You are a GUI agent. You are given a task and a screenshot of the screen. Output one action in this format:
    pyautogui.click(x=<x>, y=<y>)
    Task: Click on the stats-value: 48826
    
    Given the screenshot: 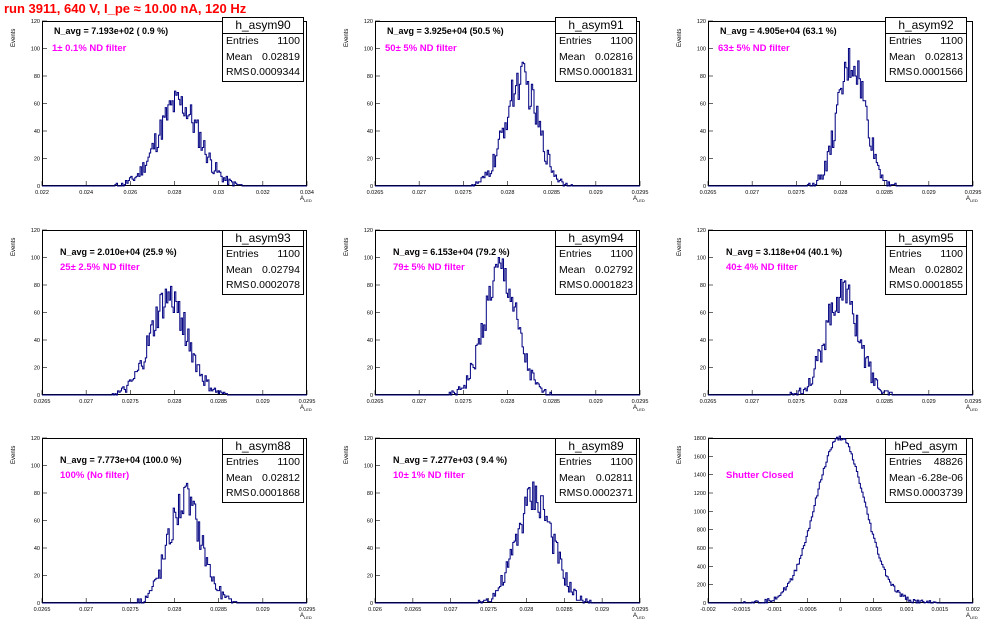 What is the action you would take?
    pyautogui.click(x=948, y=462)
    